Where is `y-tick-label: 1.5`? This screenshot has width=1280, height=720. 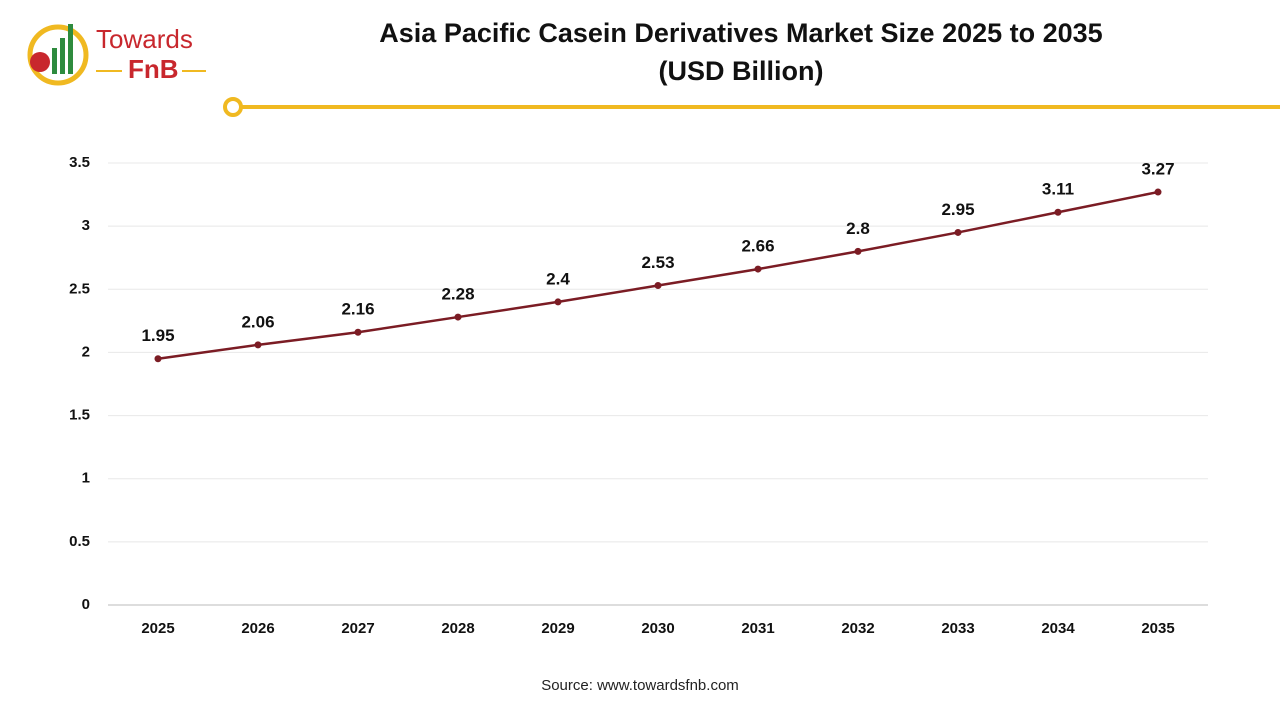 y-tick-label: 1.5 is located at coordinates (79, 415).